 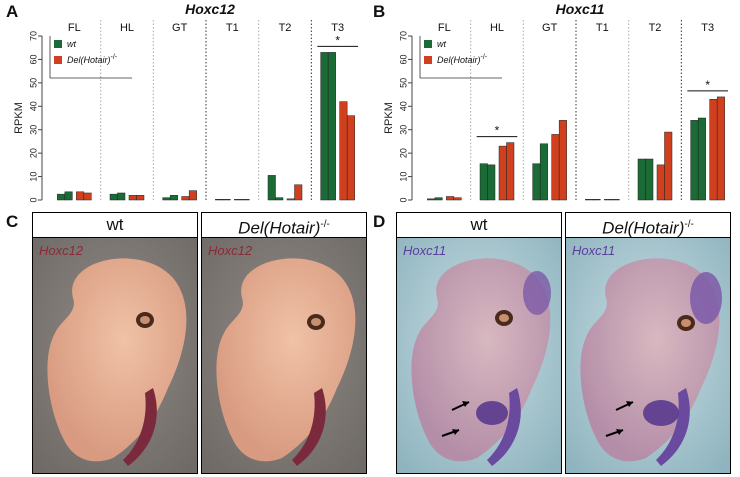 What do you see at coordinates (61, 250) in the screenshot?
I see `stain-label-c-wt: Hoxc12` at bounding box center [61, 250].